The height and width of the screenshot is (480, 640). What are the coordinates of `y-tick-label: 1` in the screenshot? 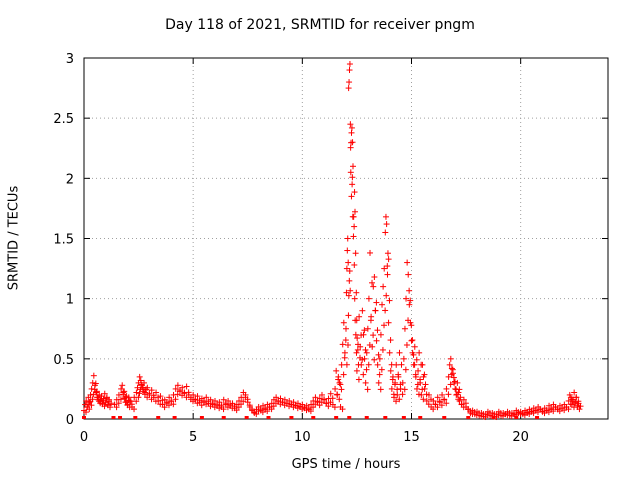 It's located at (70, 300).